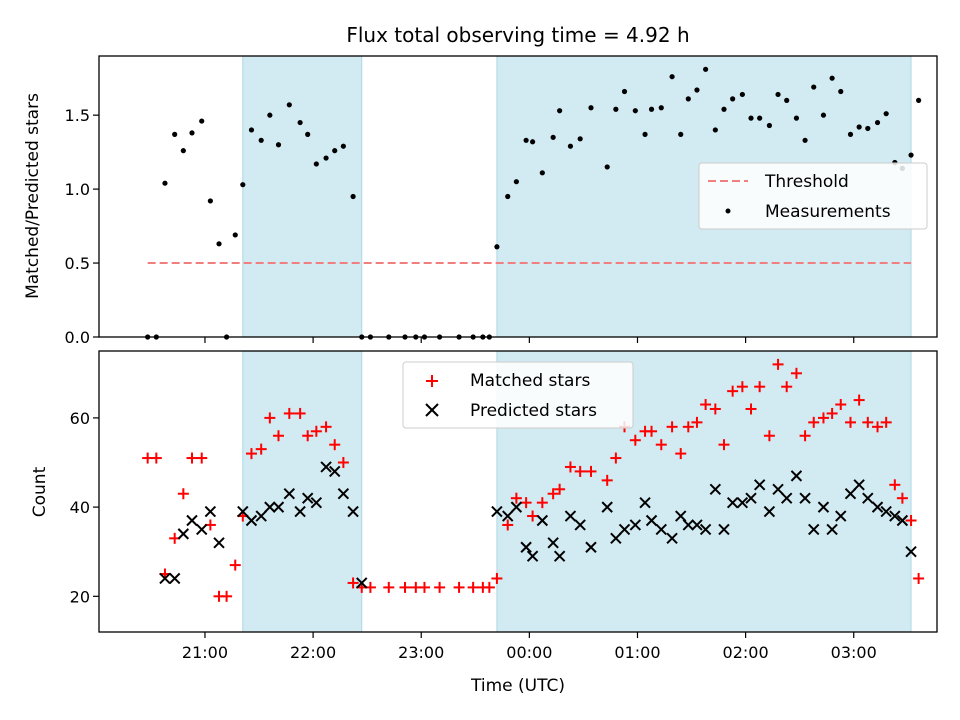 The width and height of the screenshot is (960, 720). I want to click on bottom-legend-box, so click(518, 395).